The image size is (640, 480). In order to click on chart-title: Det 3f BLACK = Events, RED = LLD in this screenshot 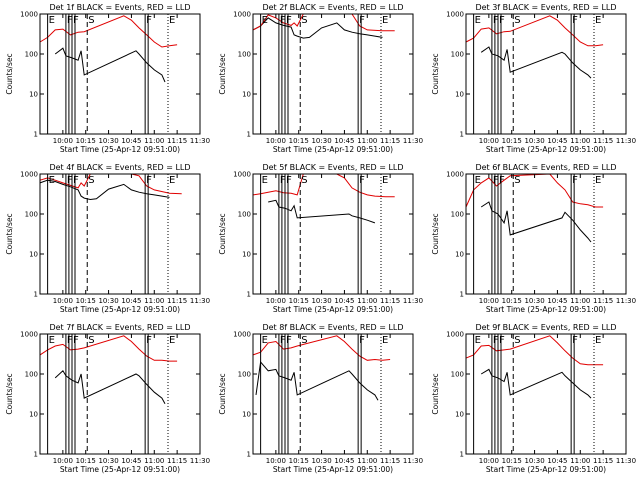, I will do `click(545, 7)`.